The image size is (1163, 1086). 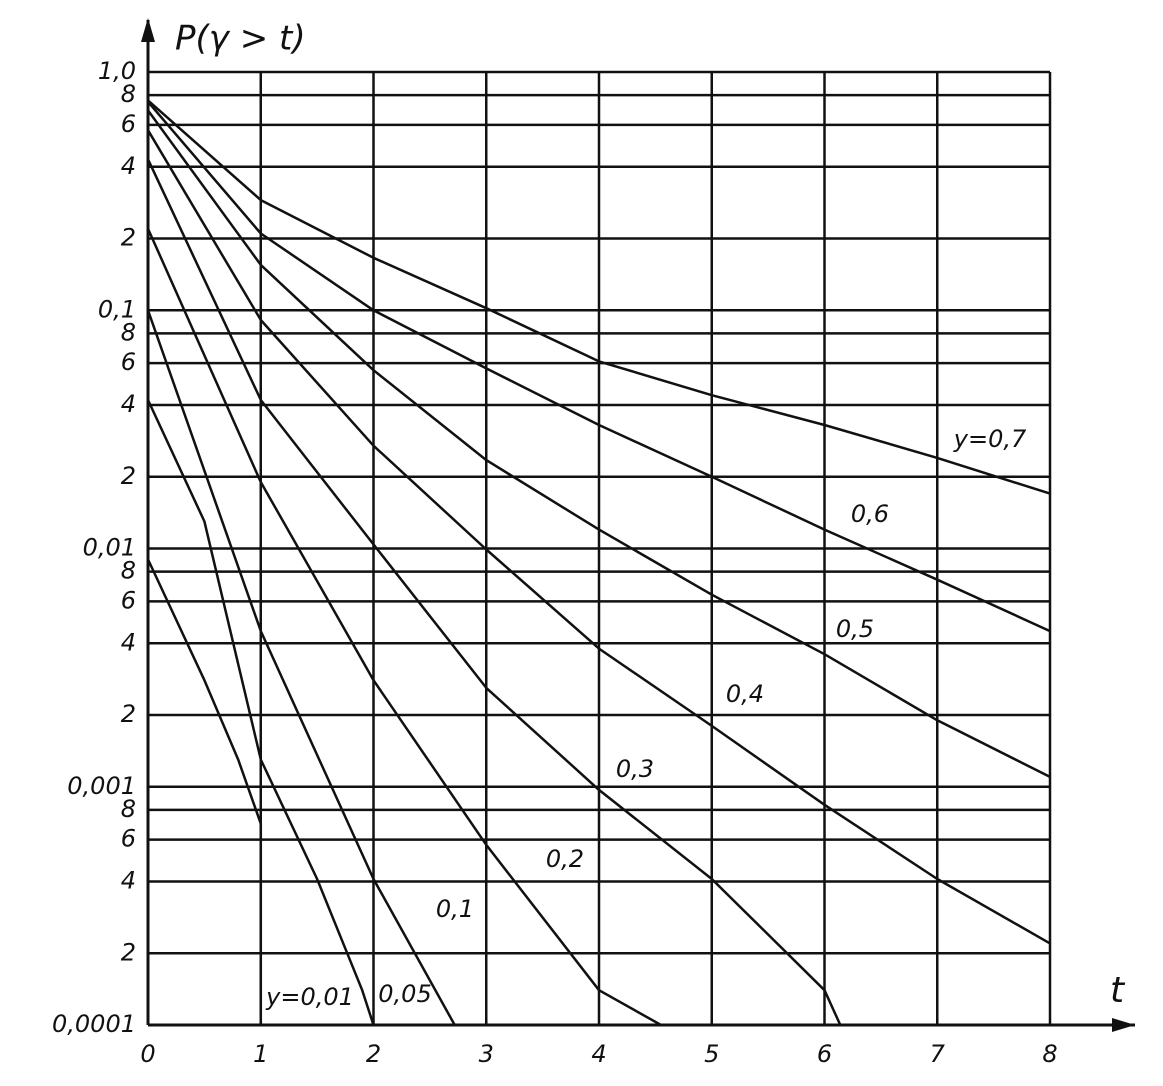 I want to click on y-tick-label: 1,0, so click(x=117, y=71).